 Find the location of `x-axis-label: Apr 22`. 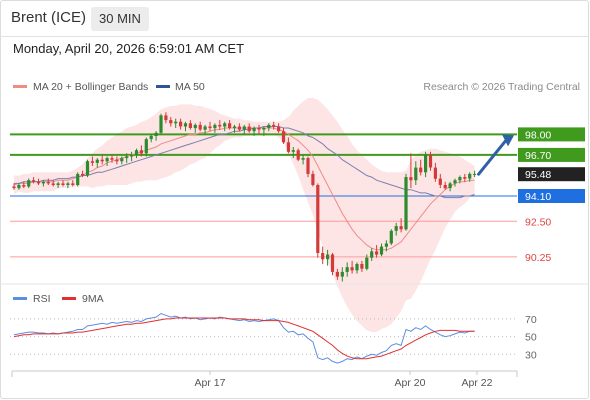

x-axis-label: Apr 22 is located at coordinates (477, 383).